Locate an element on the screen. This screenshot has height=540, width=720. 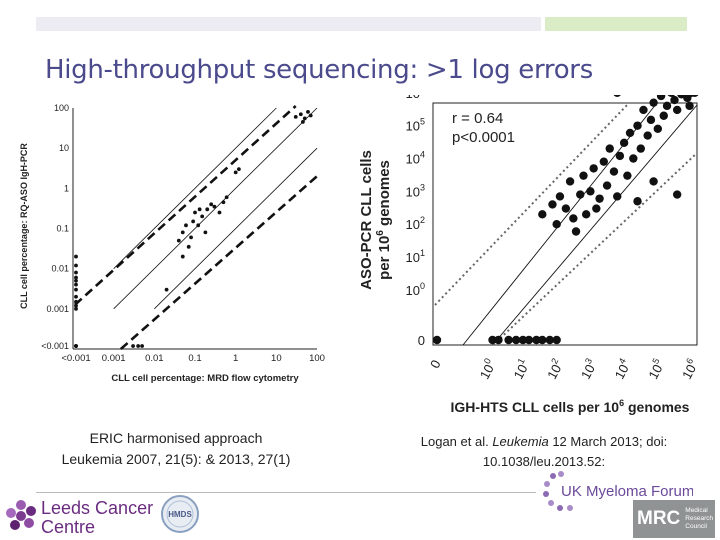
y-tick-label-right: 10⁵ is located at coordinates (415, 125).